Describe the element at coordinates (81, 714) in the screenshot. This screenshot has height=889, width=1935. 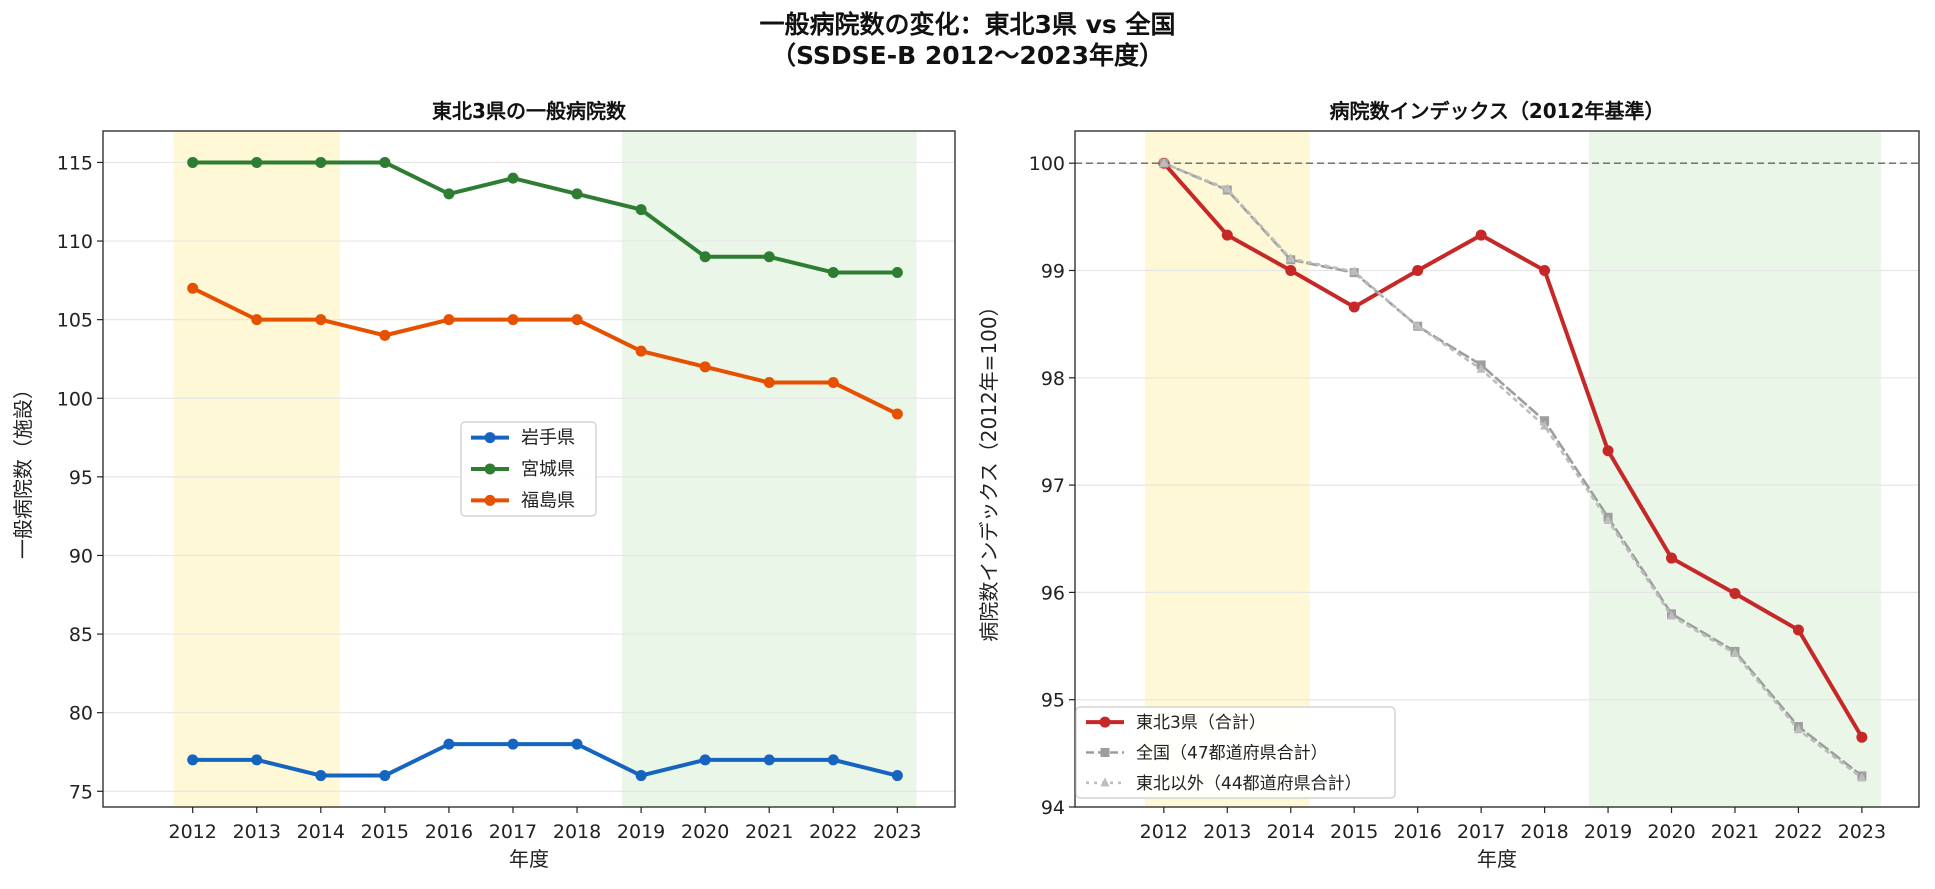
I see `y-tick-label: 80` at that location.